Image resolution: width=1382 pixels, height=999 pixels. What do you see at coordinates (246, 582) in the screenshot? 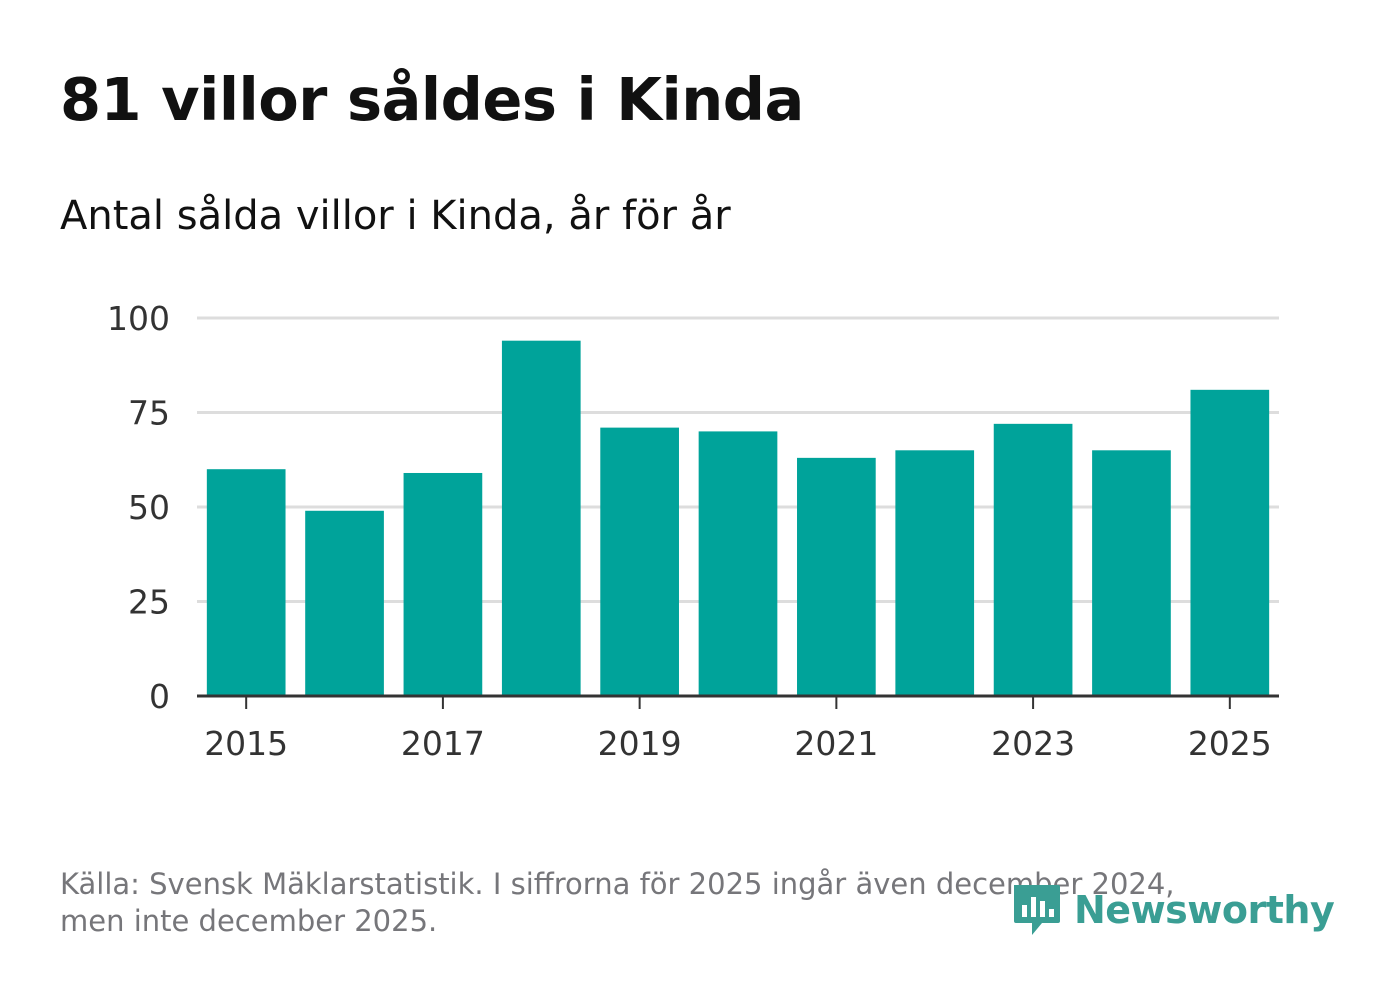
I see `bar-2015` at bounding box center [246, 582].